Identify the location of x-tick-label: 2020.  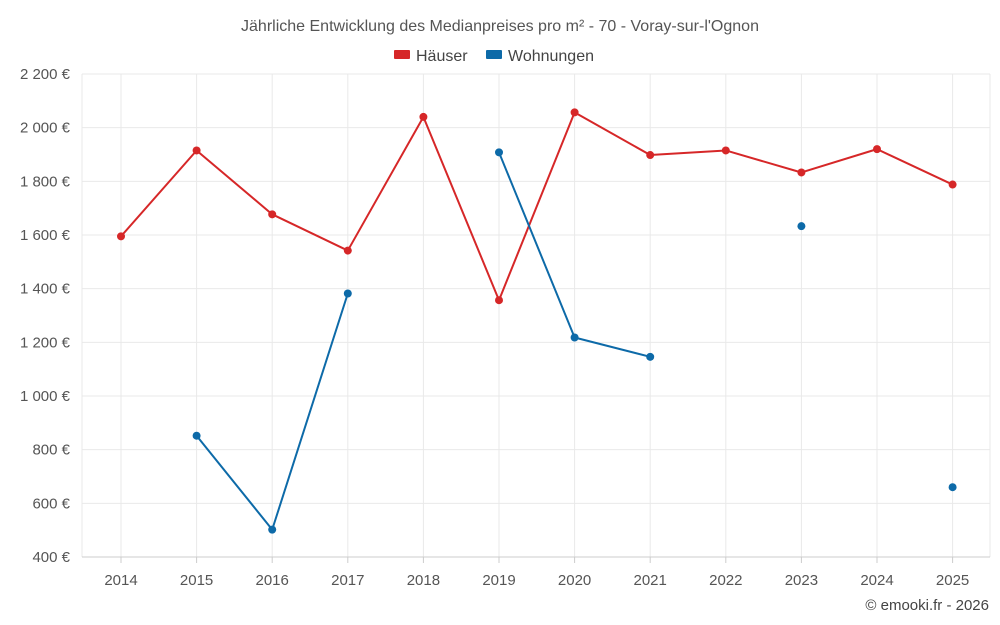
(574, 580).